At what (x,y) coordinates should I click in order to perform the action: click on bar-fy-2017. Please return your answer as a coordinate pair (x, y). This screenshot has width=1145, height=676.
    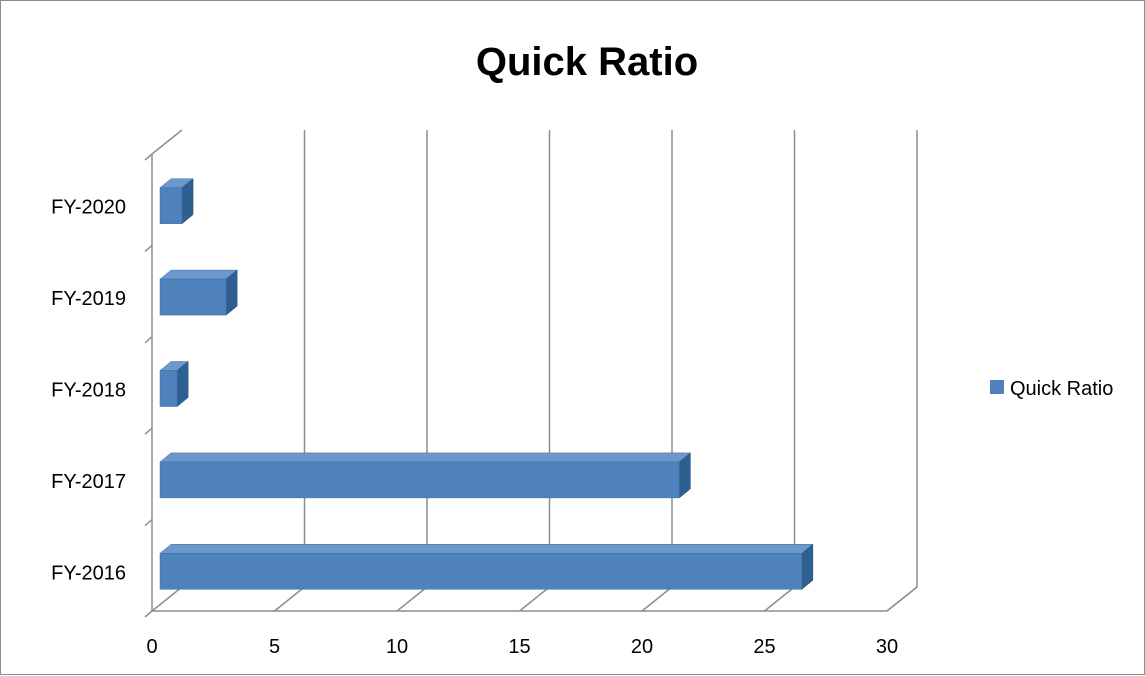
    Looking at the image, I should click on (425, 475).